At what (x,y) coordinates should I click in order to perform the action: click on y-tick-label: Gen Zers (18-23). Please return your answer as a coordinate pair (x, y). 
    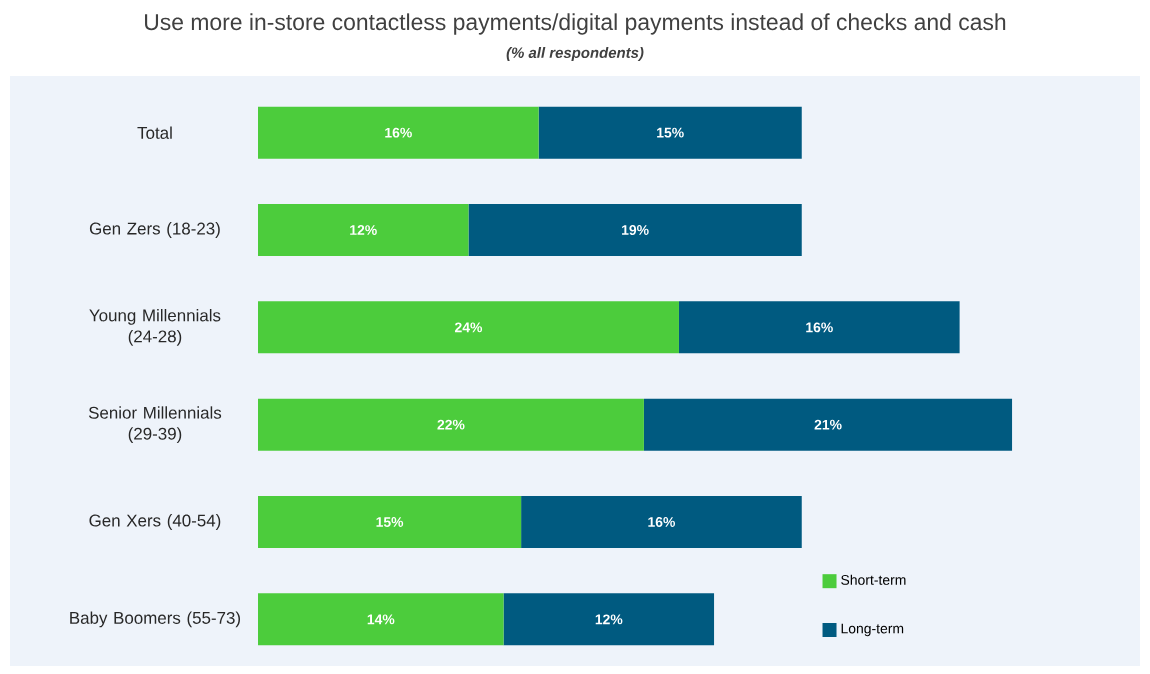
    Looking at the image, I should click on (154, 230).